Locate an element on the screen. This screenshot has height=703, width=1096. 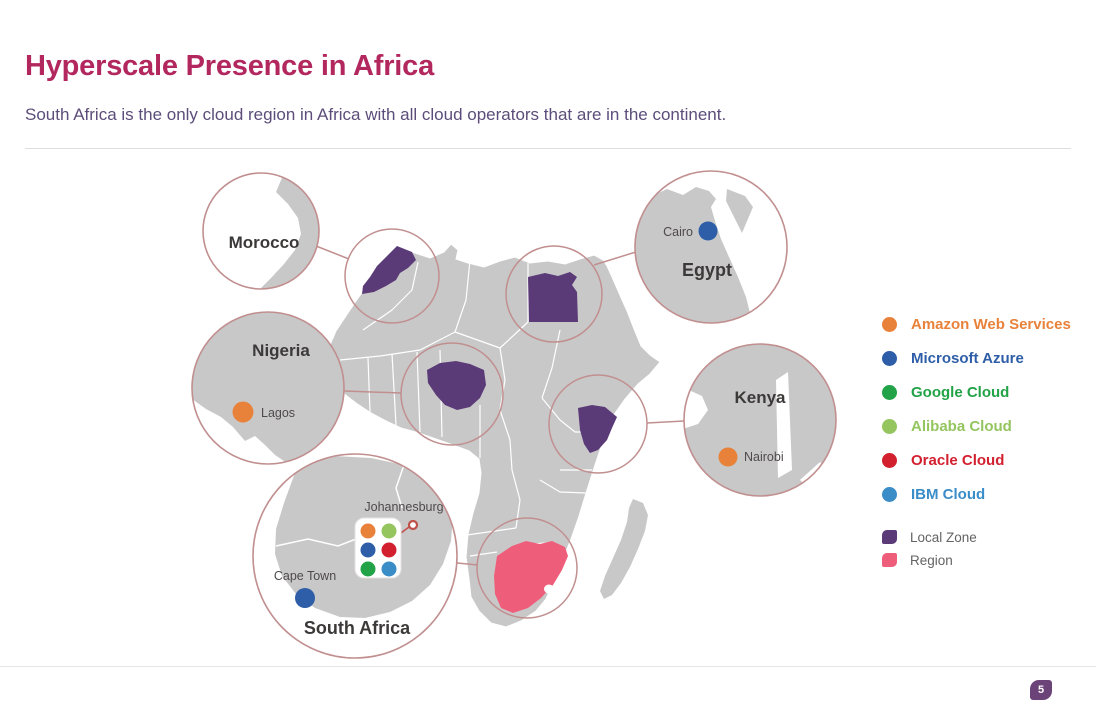
footer-divider is located at coordinates (548, 666).